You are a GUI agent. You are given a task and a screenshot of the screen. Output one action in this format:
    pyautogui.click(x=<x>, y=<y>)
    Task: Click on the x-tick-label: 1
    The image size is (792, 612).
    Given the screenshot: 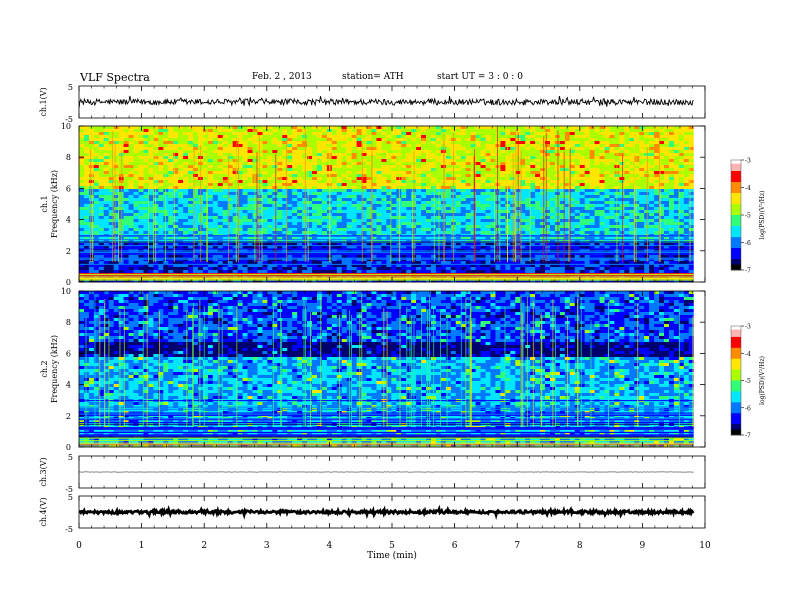 What is the action you would take?
    pyautogui.click(x=142, y=546)
    